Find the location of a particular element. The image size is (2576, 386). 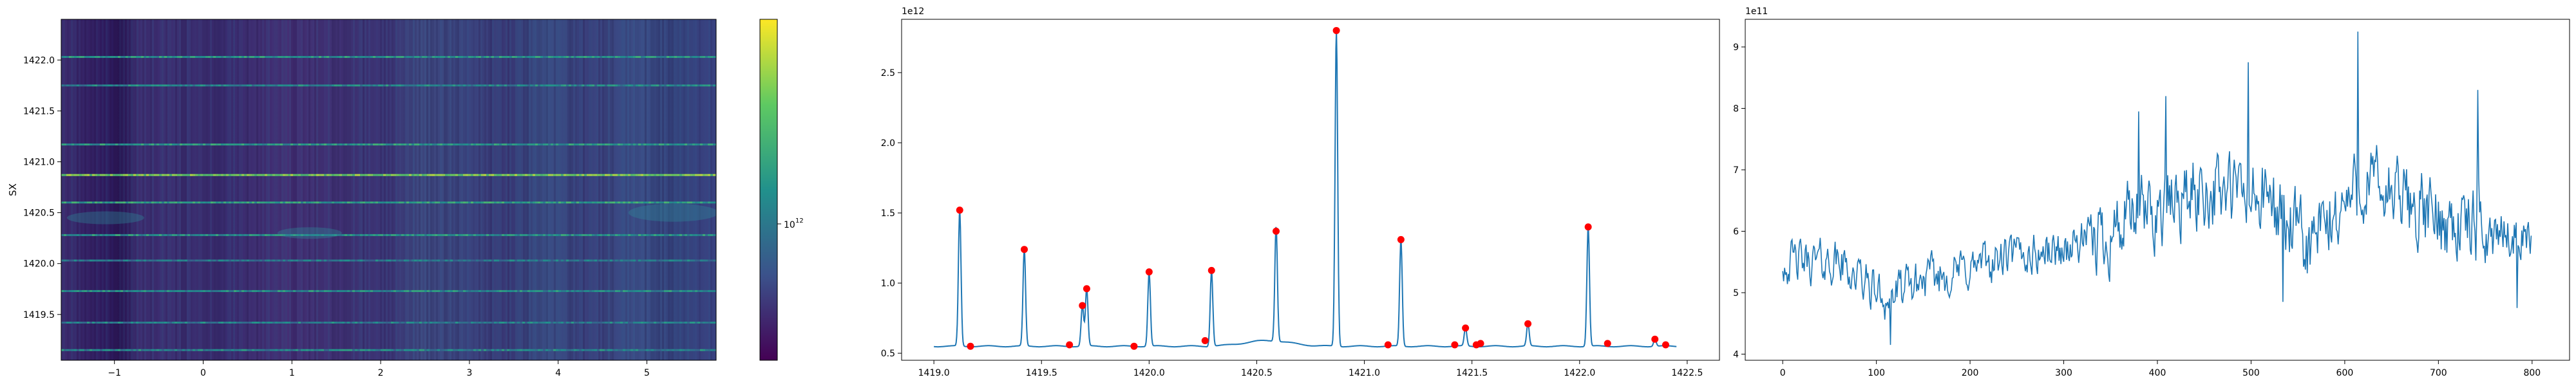

1-x-tick-label: 1422.0 is located at coordinates (1579, 373).